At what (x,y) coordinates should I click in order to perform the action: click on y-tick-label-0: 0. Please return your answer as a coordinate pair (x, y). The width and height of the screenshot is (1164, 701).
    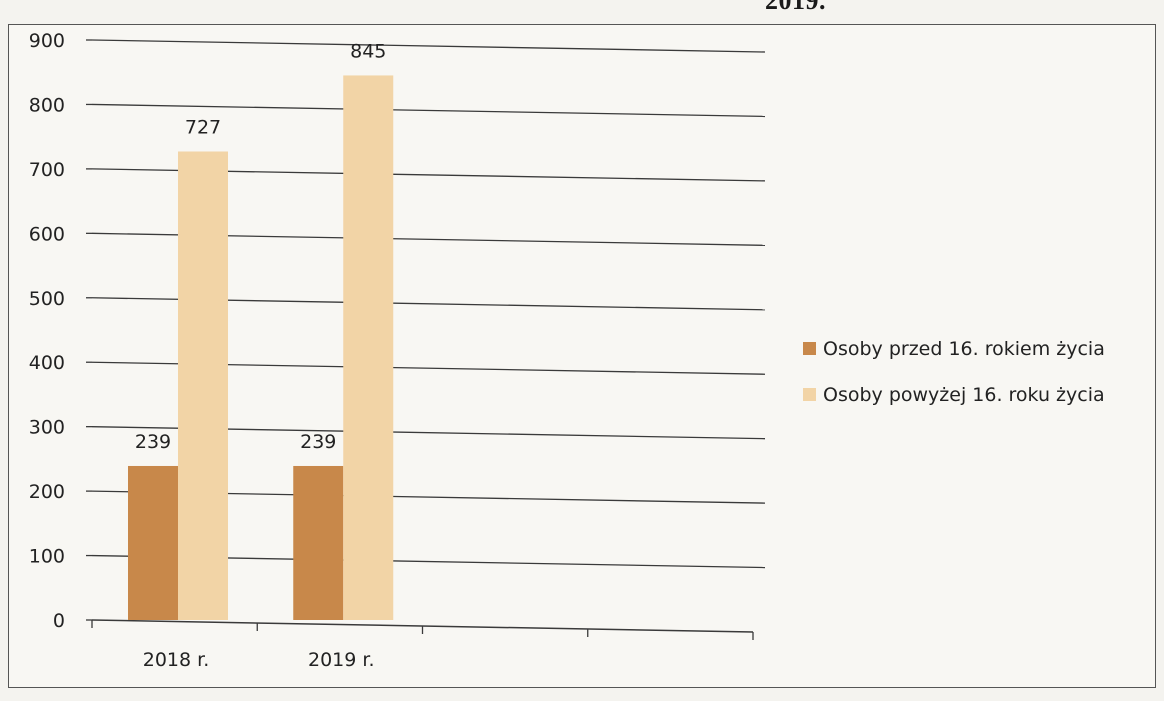
    Looking at the image, I should click on (59, 621).